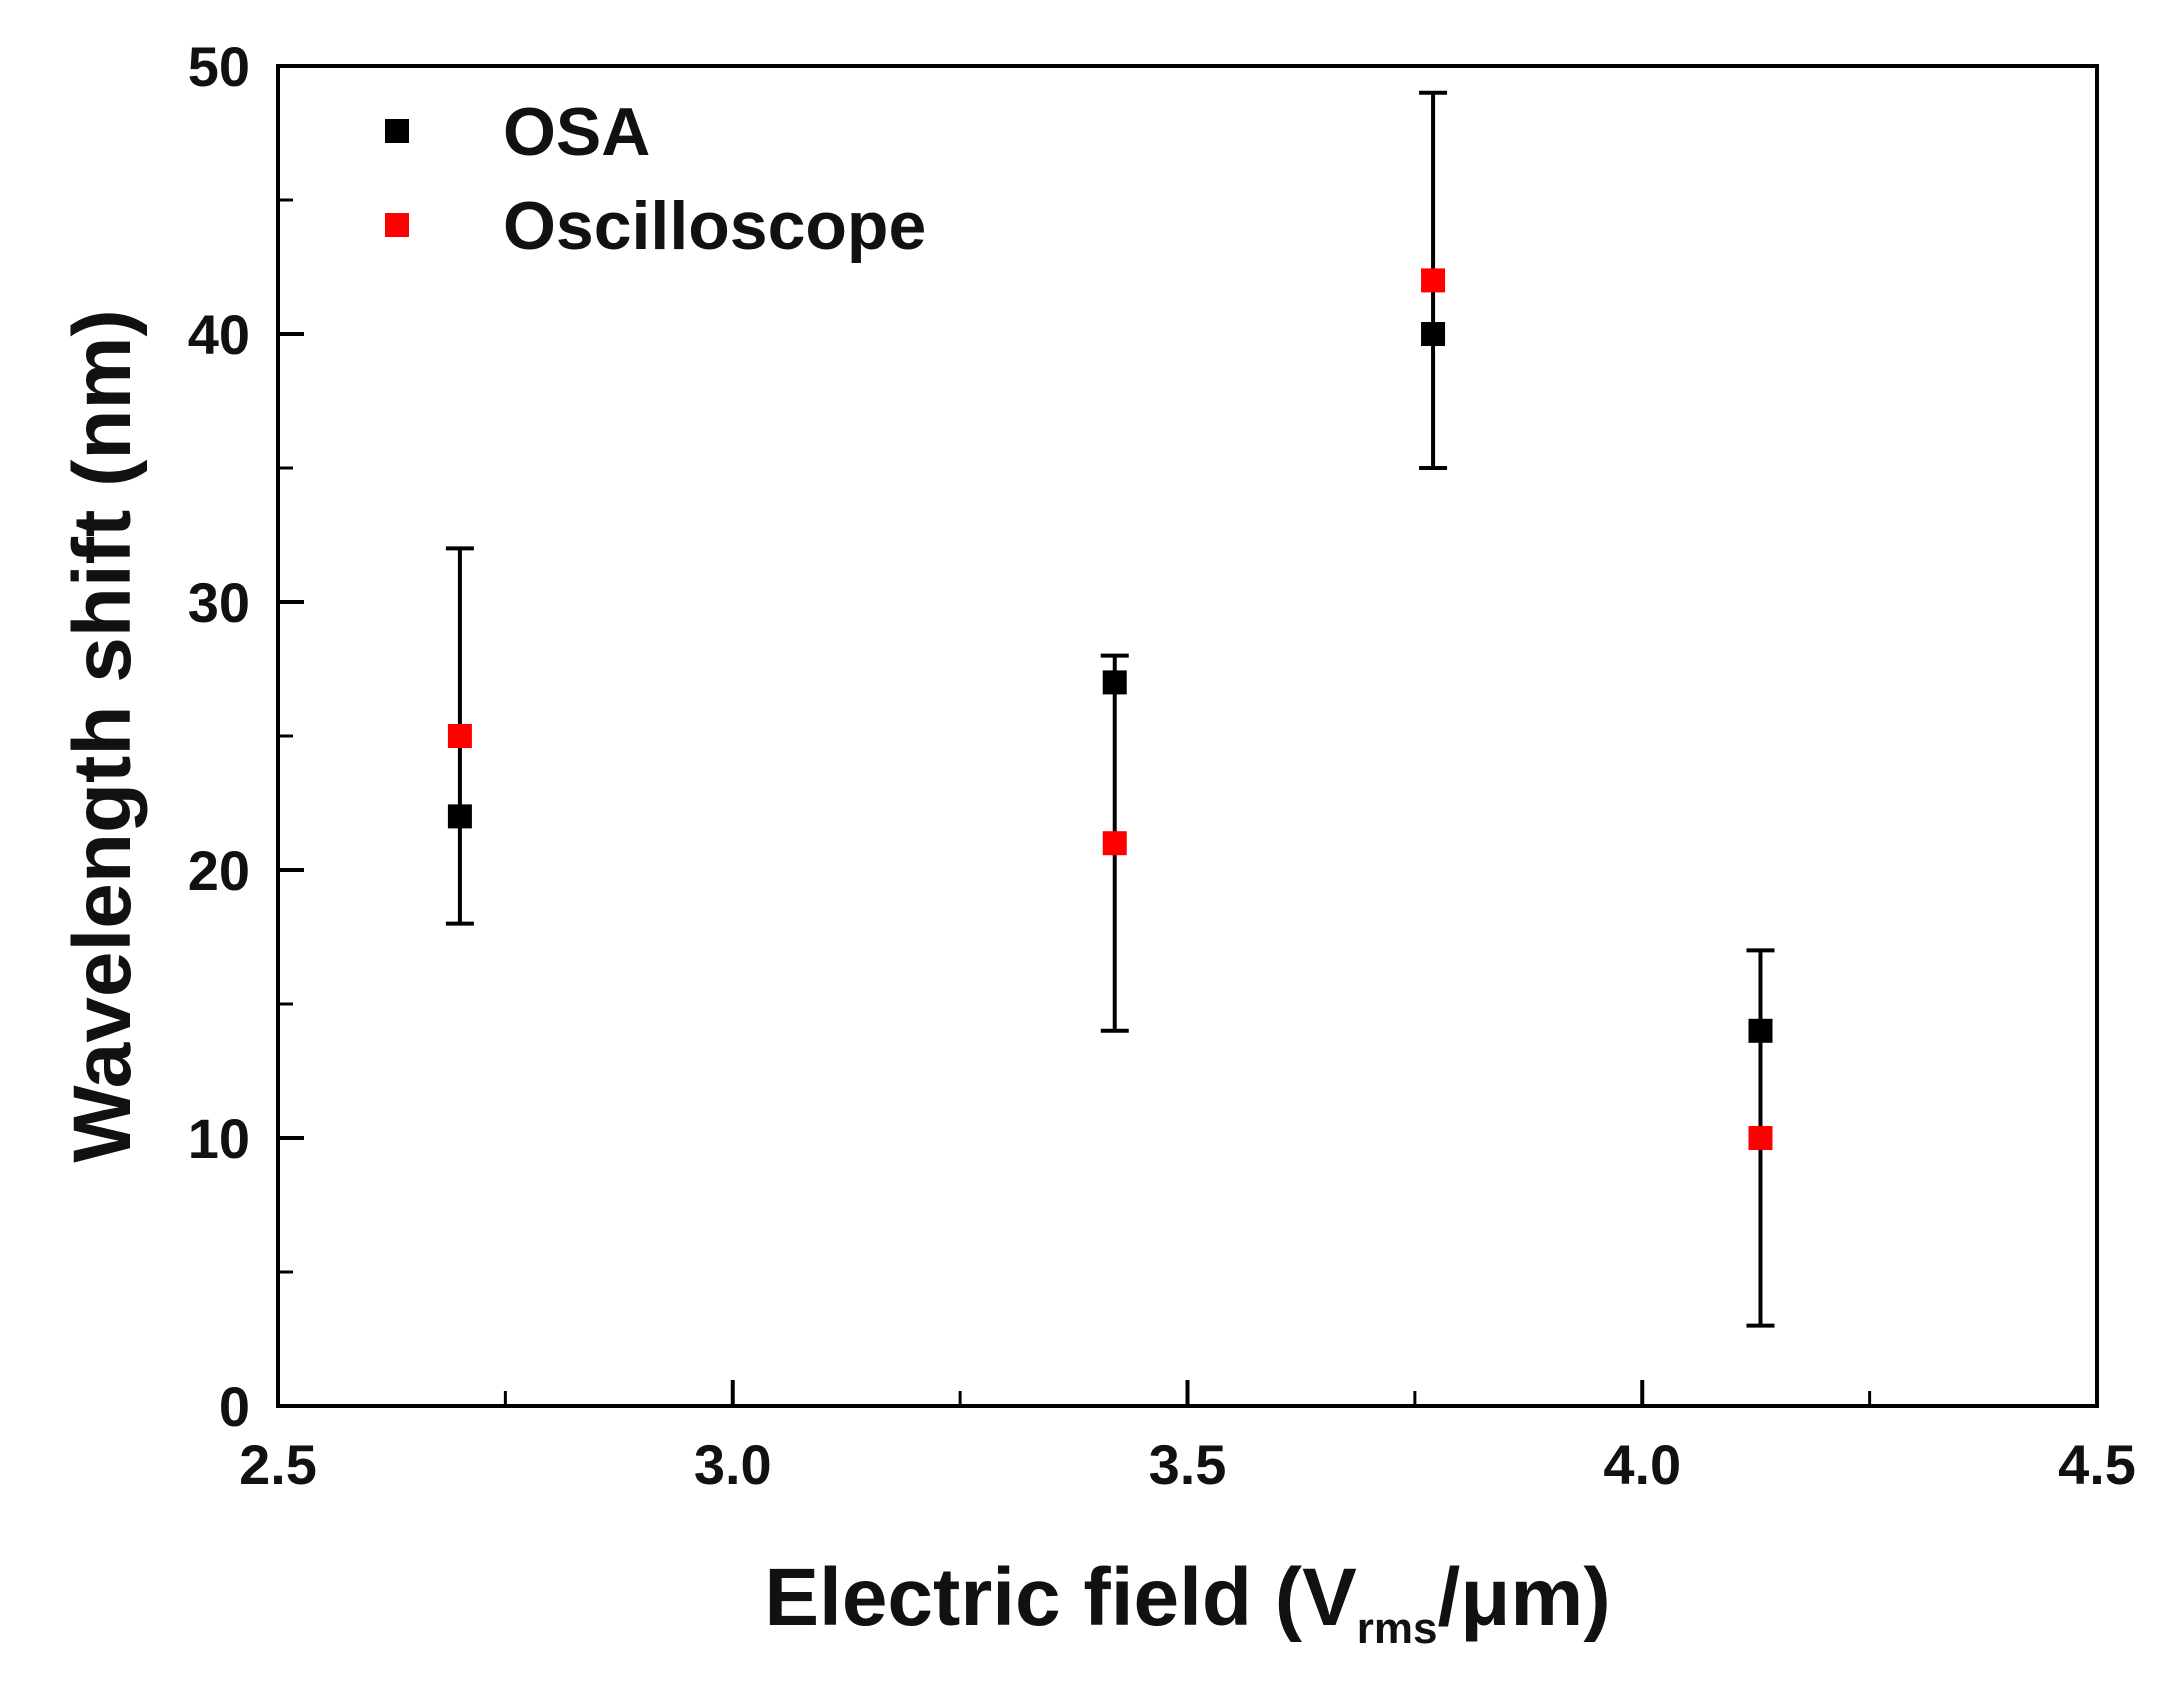  Describe the element at coordinates (219, 870) in the screenshot. I see `y-tick-label: 20` at that location.